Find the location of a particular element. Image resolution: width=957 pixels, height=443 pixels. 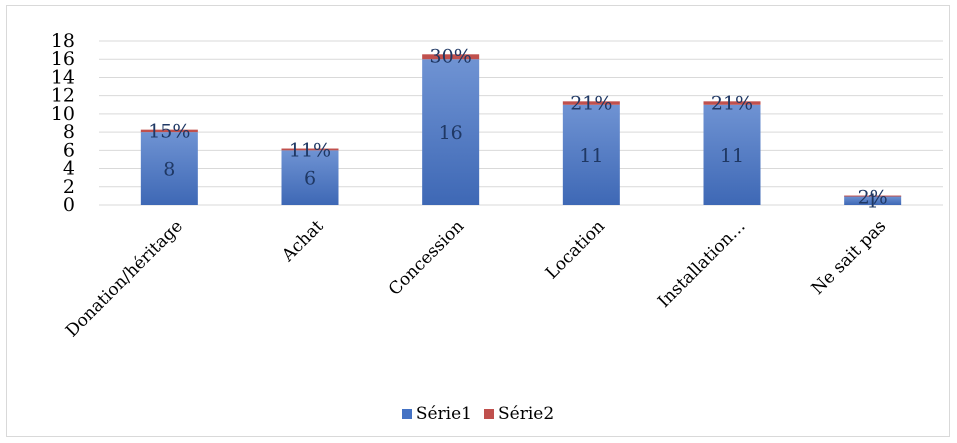

x-category-label: Ne sait pas is located at coordinates (849, 257).